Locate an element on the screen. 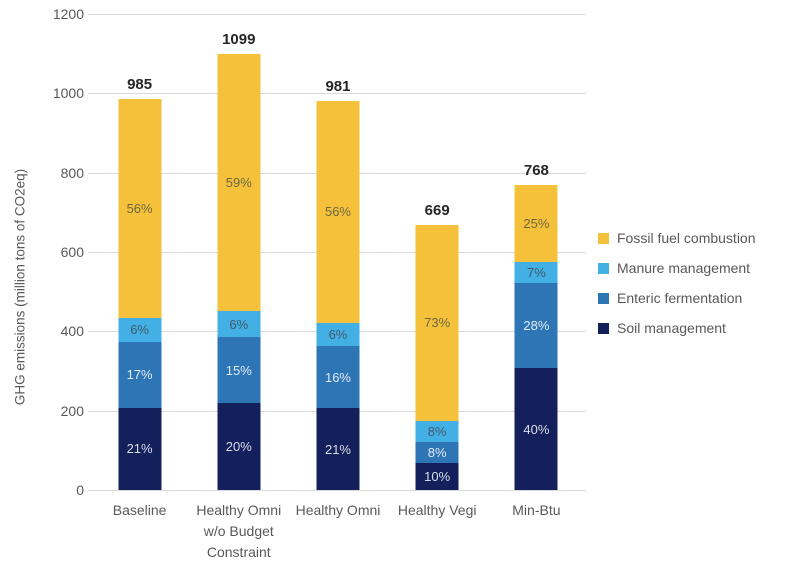 The image size is (787, 570). bar-min-btu: 25% 7% 28% 40% is located at coordinates (536, 337).